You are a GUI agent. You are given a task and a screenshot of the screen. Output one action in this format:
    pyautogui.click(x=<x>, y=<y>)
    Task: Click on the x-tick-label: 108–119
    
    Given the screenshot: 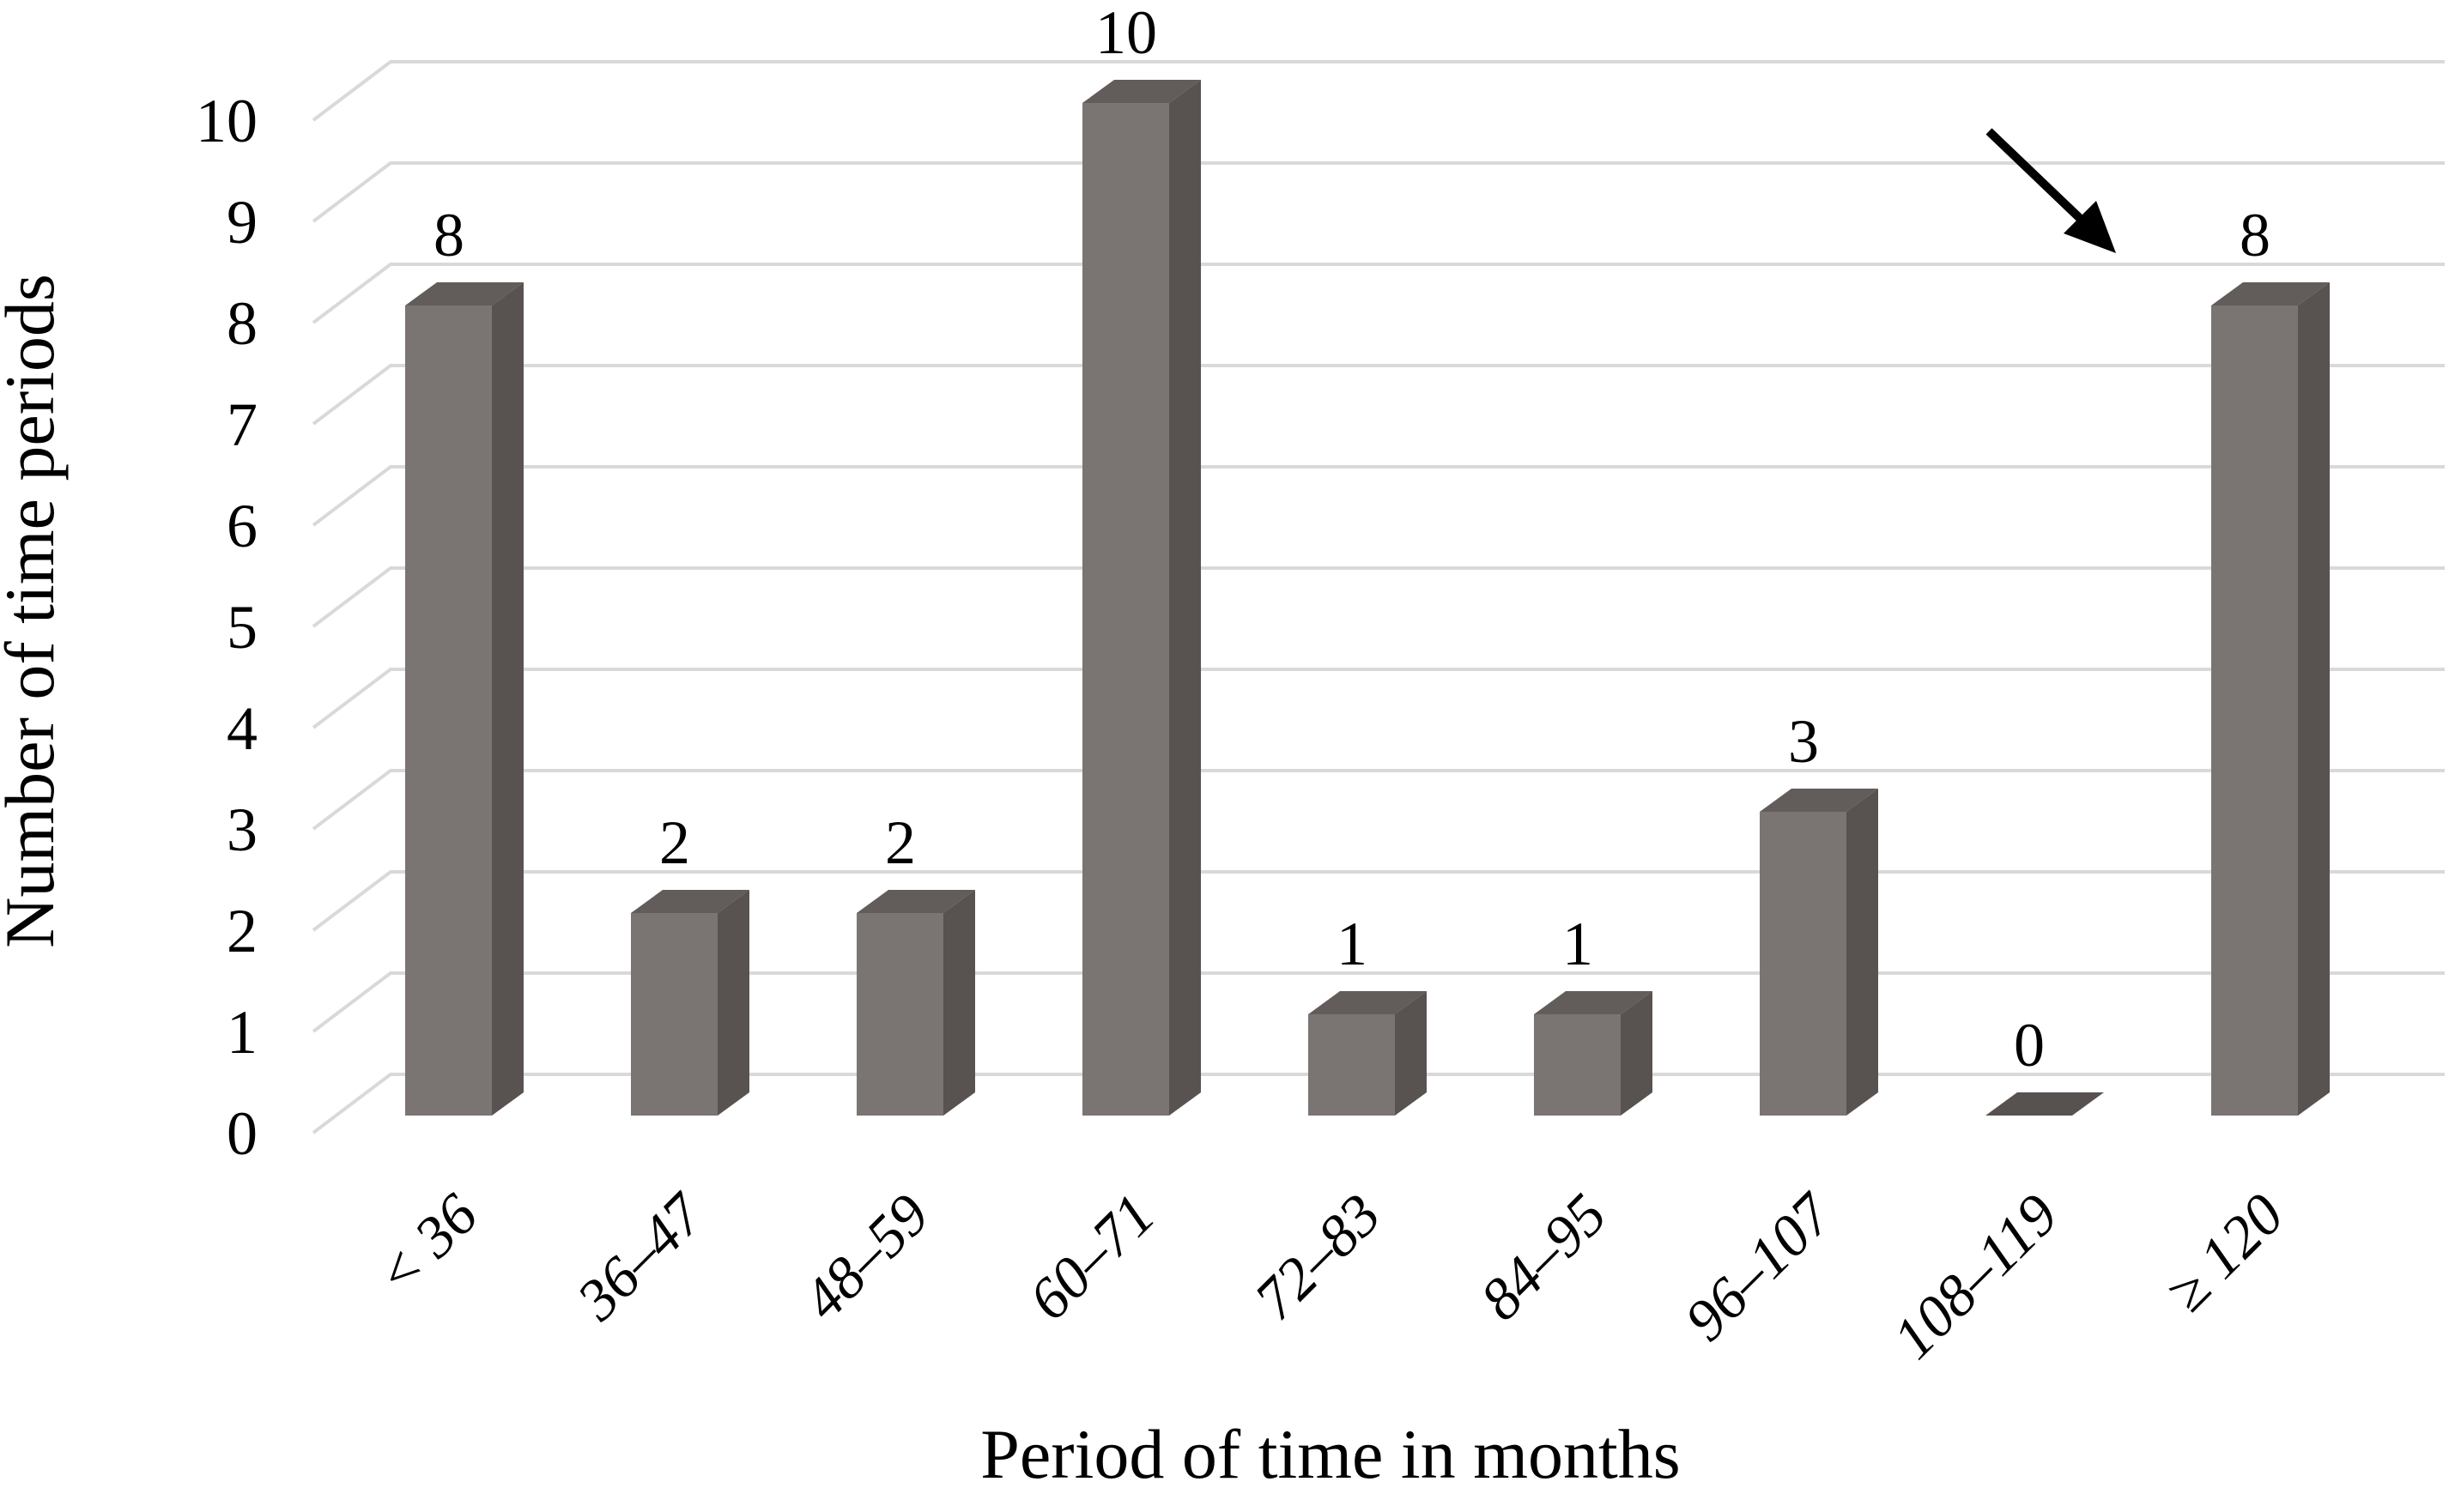 What is the action you would take?
    pyautogui.click(x=1976, y=1276)
    